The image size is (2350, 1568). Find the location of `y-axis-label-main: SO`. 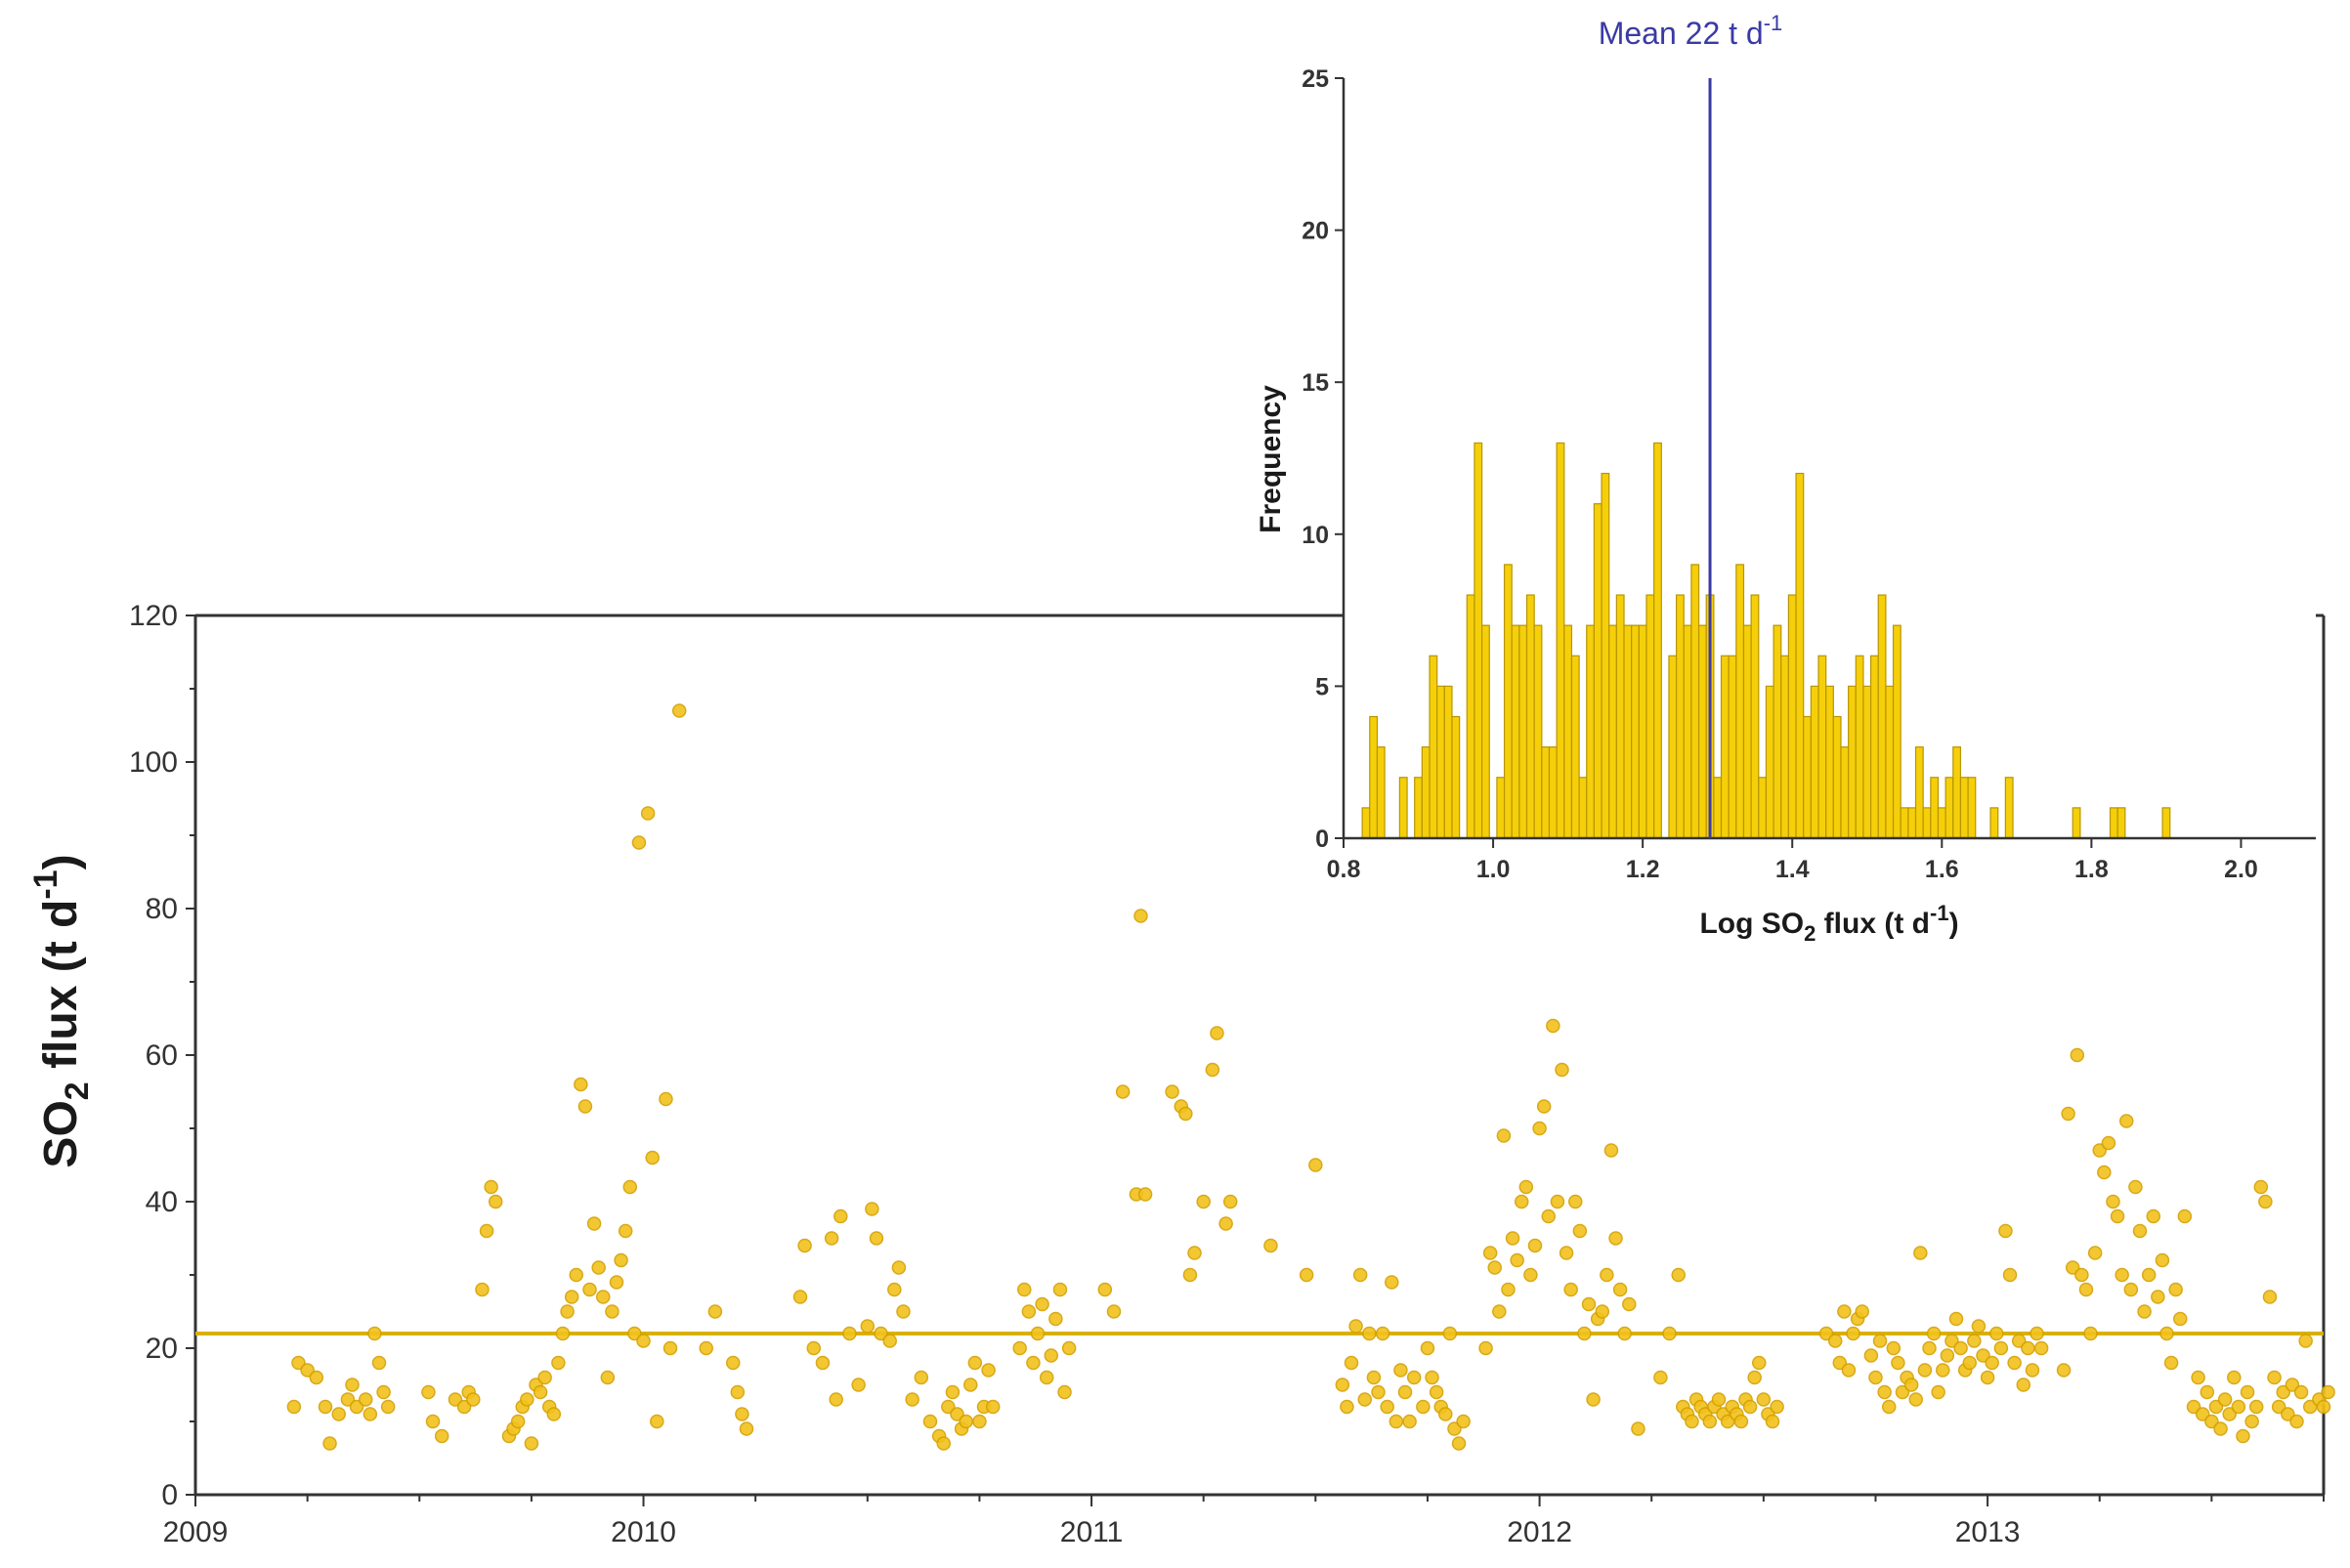

y-axis-label-main: SO is located at coordinates (61, 1133).